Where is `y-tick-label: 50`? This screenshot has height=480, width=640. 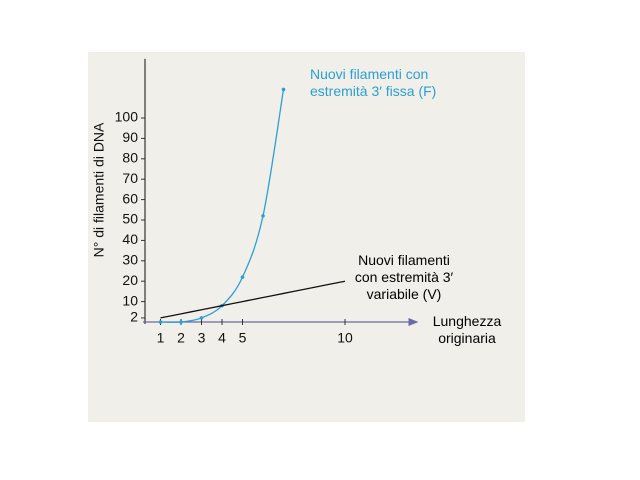 y-tick-label: 50 is located at coordinates (130, 219).